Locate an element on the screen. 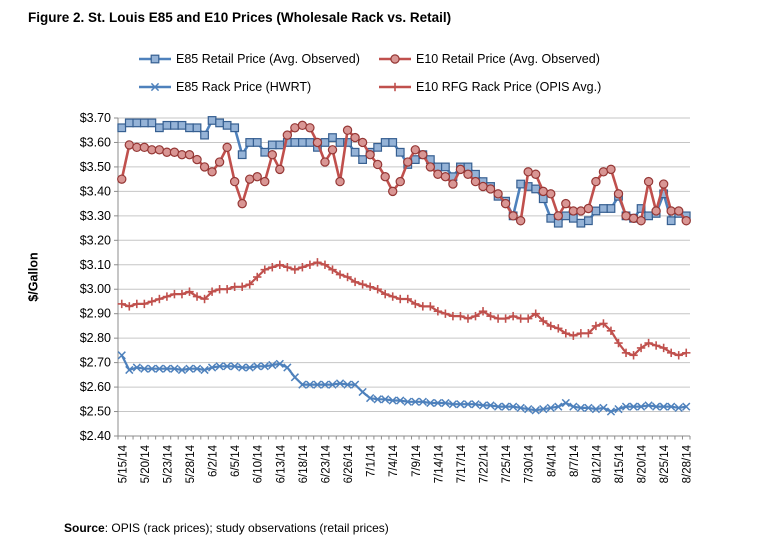  legend-marker-x-icon is located at coordinates (155, 87).